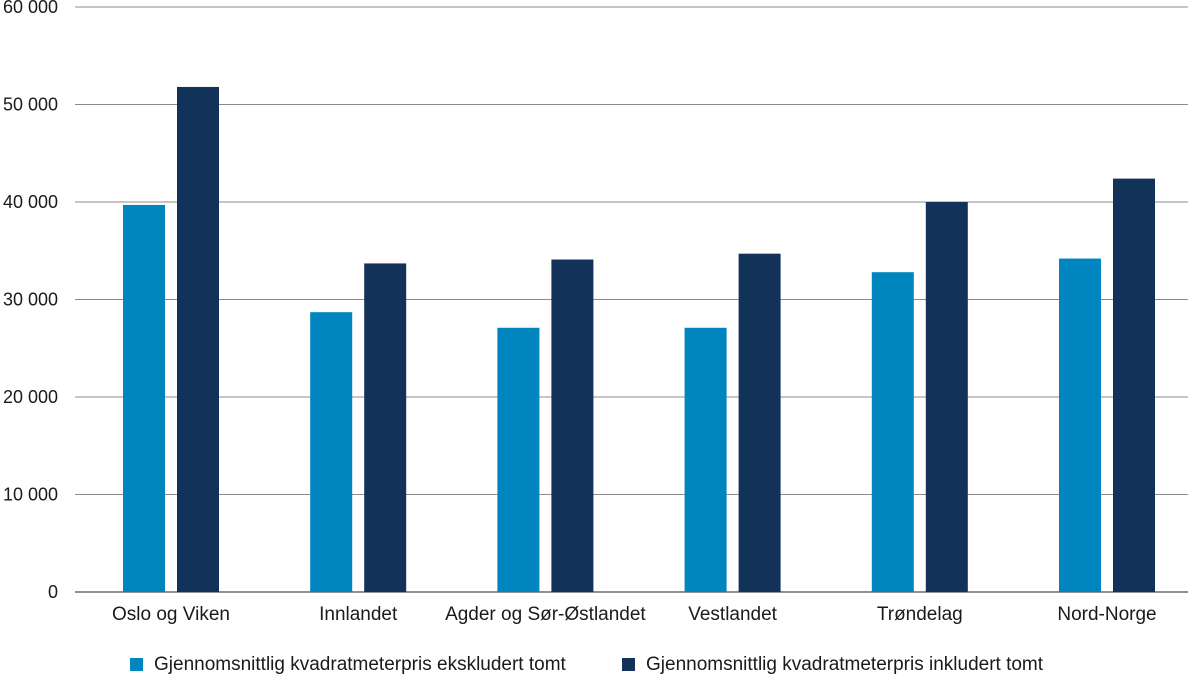 The height and width of the screenshot is (677, 1200). What do you see at coordinates (30, 8) in the screenshot?
I see `y-tick-label: 60 000` at bounding box center [30, 8].